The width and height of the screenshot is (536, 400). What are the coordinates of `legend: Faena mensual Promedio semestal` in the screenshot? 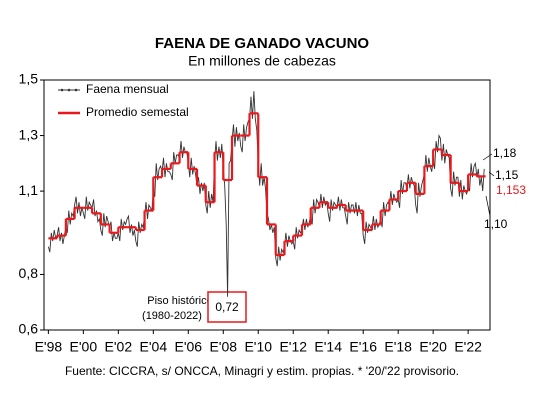 It's located at (123, 100).